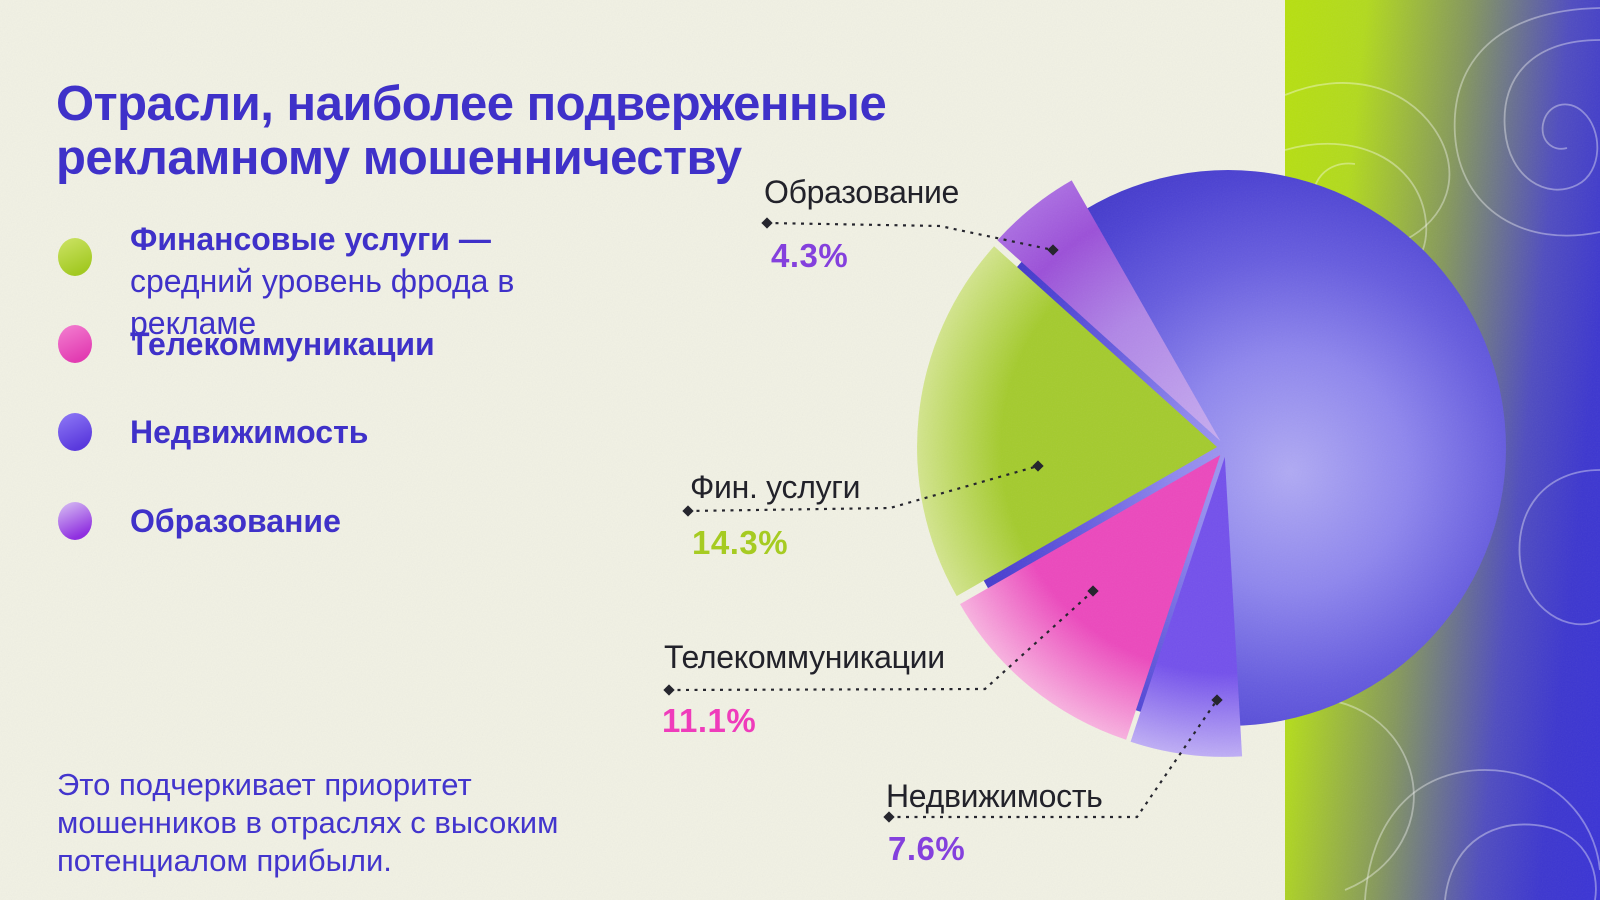 This screenshot has height=900, width=1600. What do you see at coordinates (740, 542) in the screenshot?
I see `callout-fin-services-value: 14.3%` at bounding box center [740, 542].